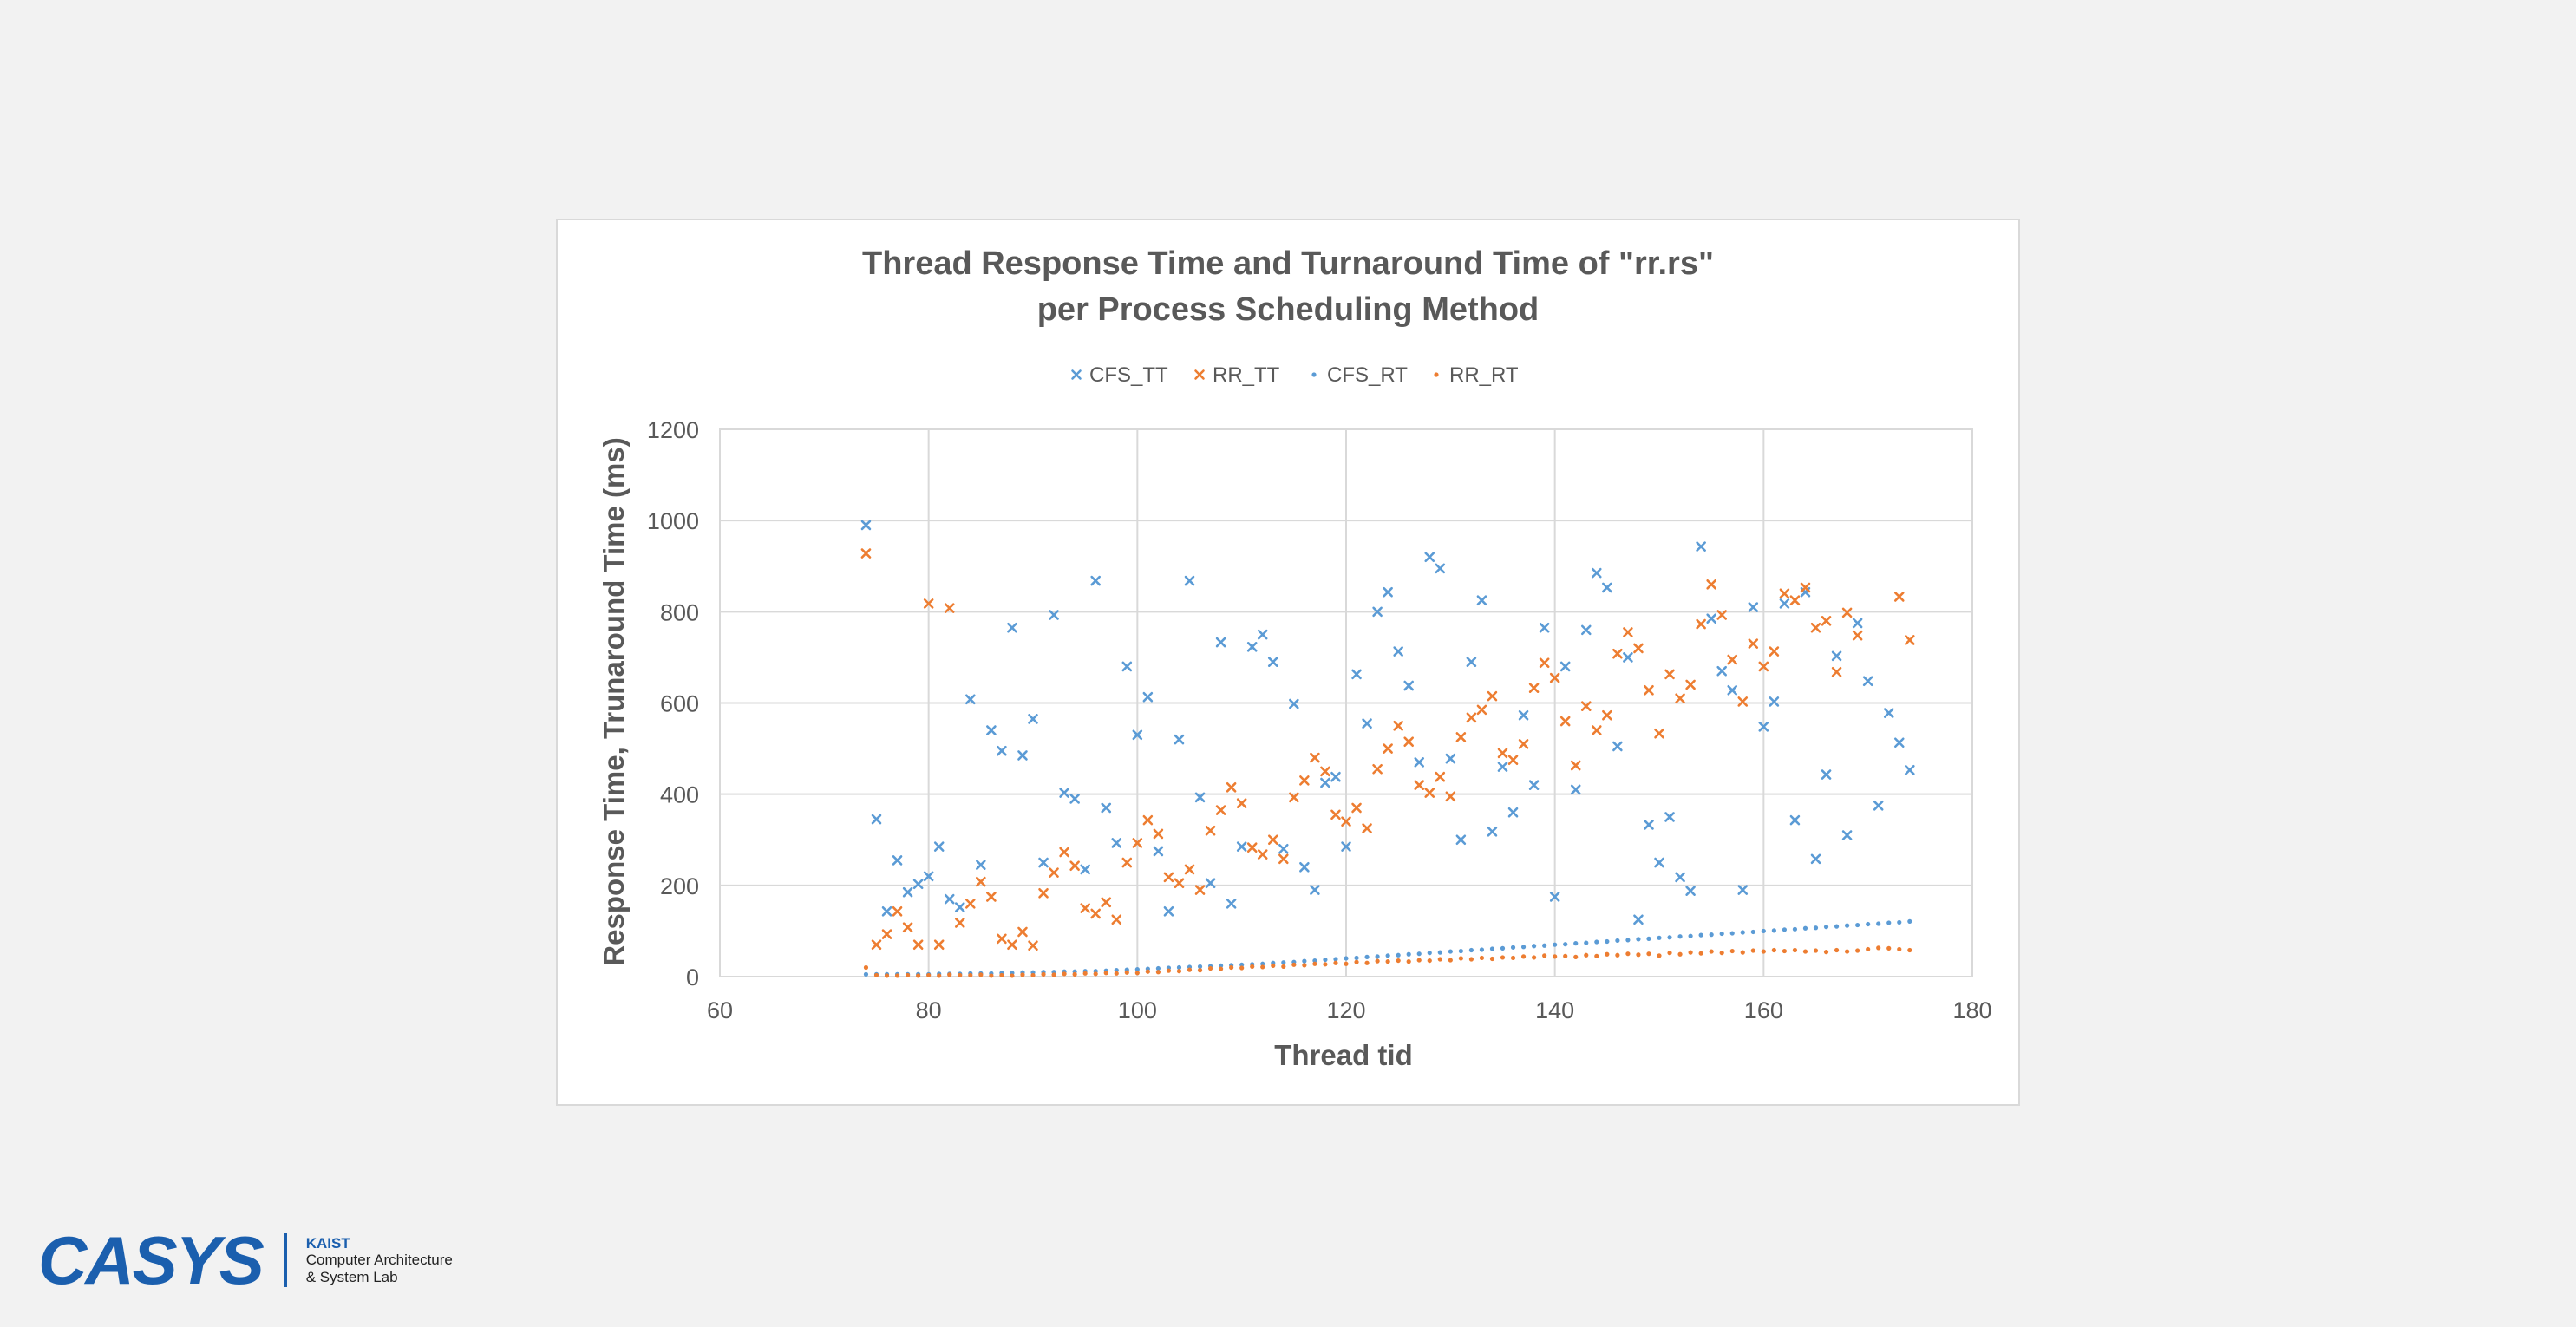 The height and width of the screenshot is (1327, 2576). Describe the element at coordinates (1345, 1010) in the screenshot. I see `x-tick-label: 120` at that location.